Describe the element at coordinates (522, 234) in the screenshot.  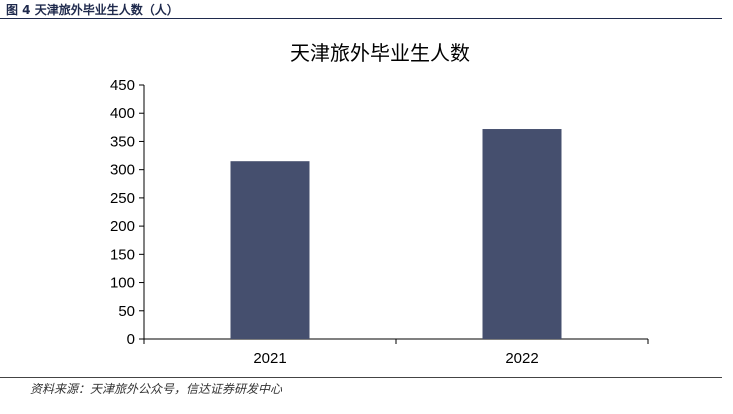
I see `bar-2022` at that location.